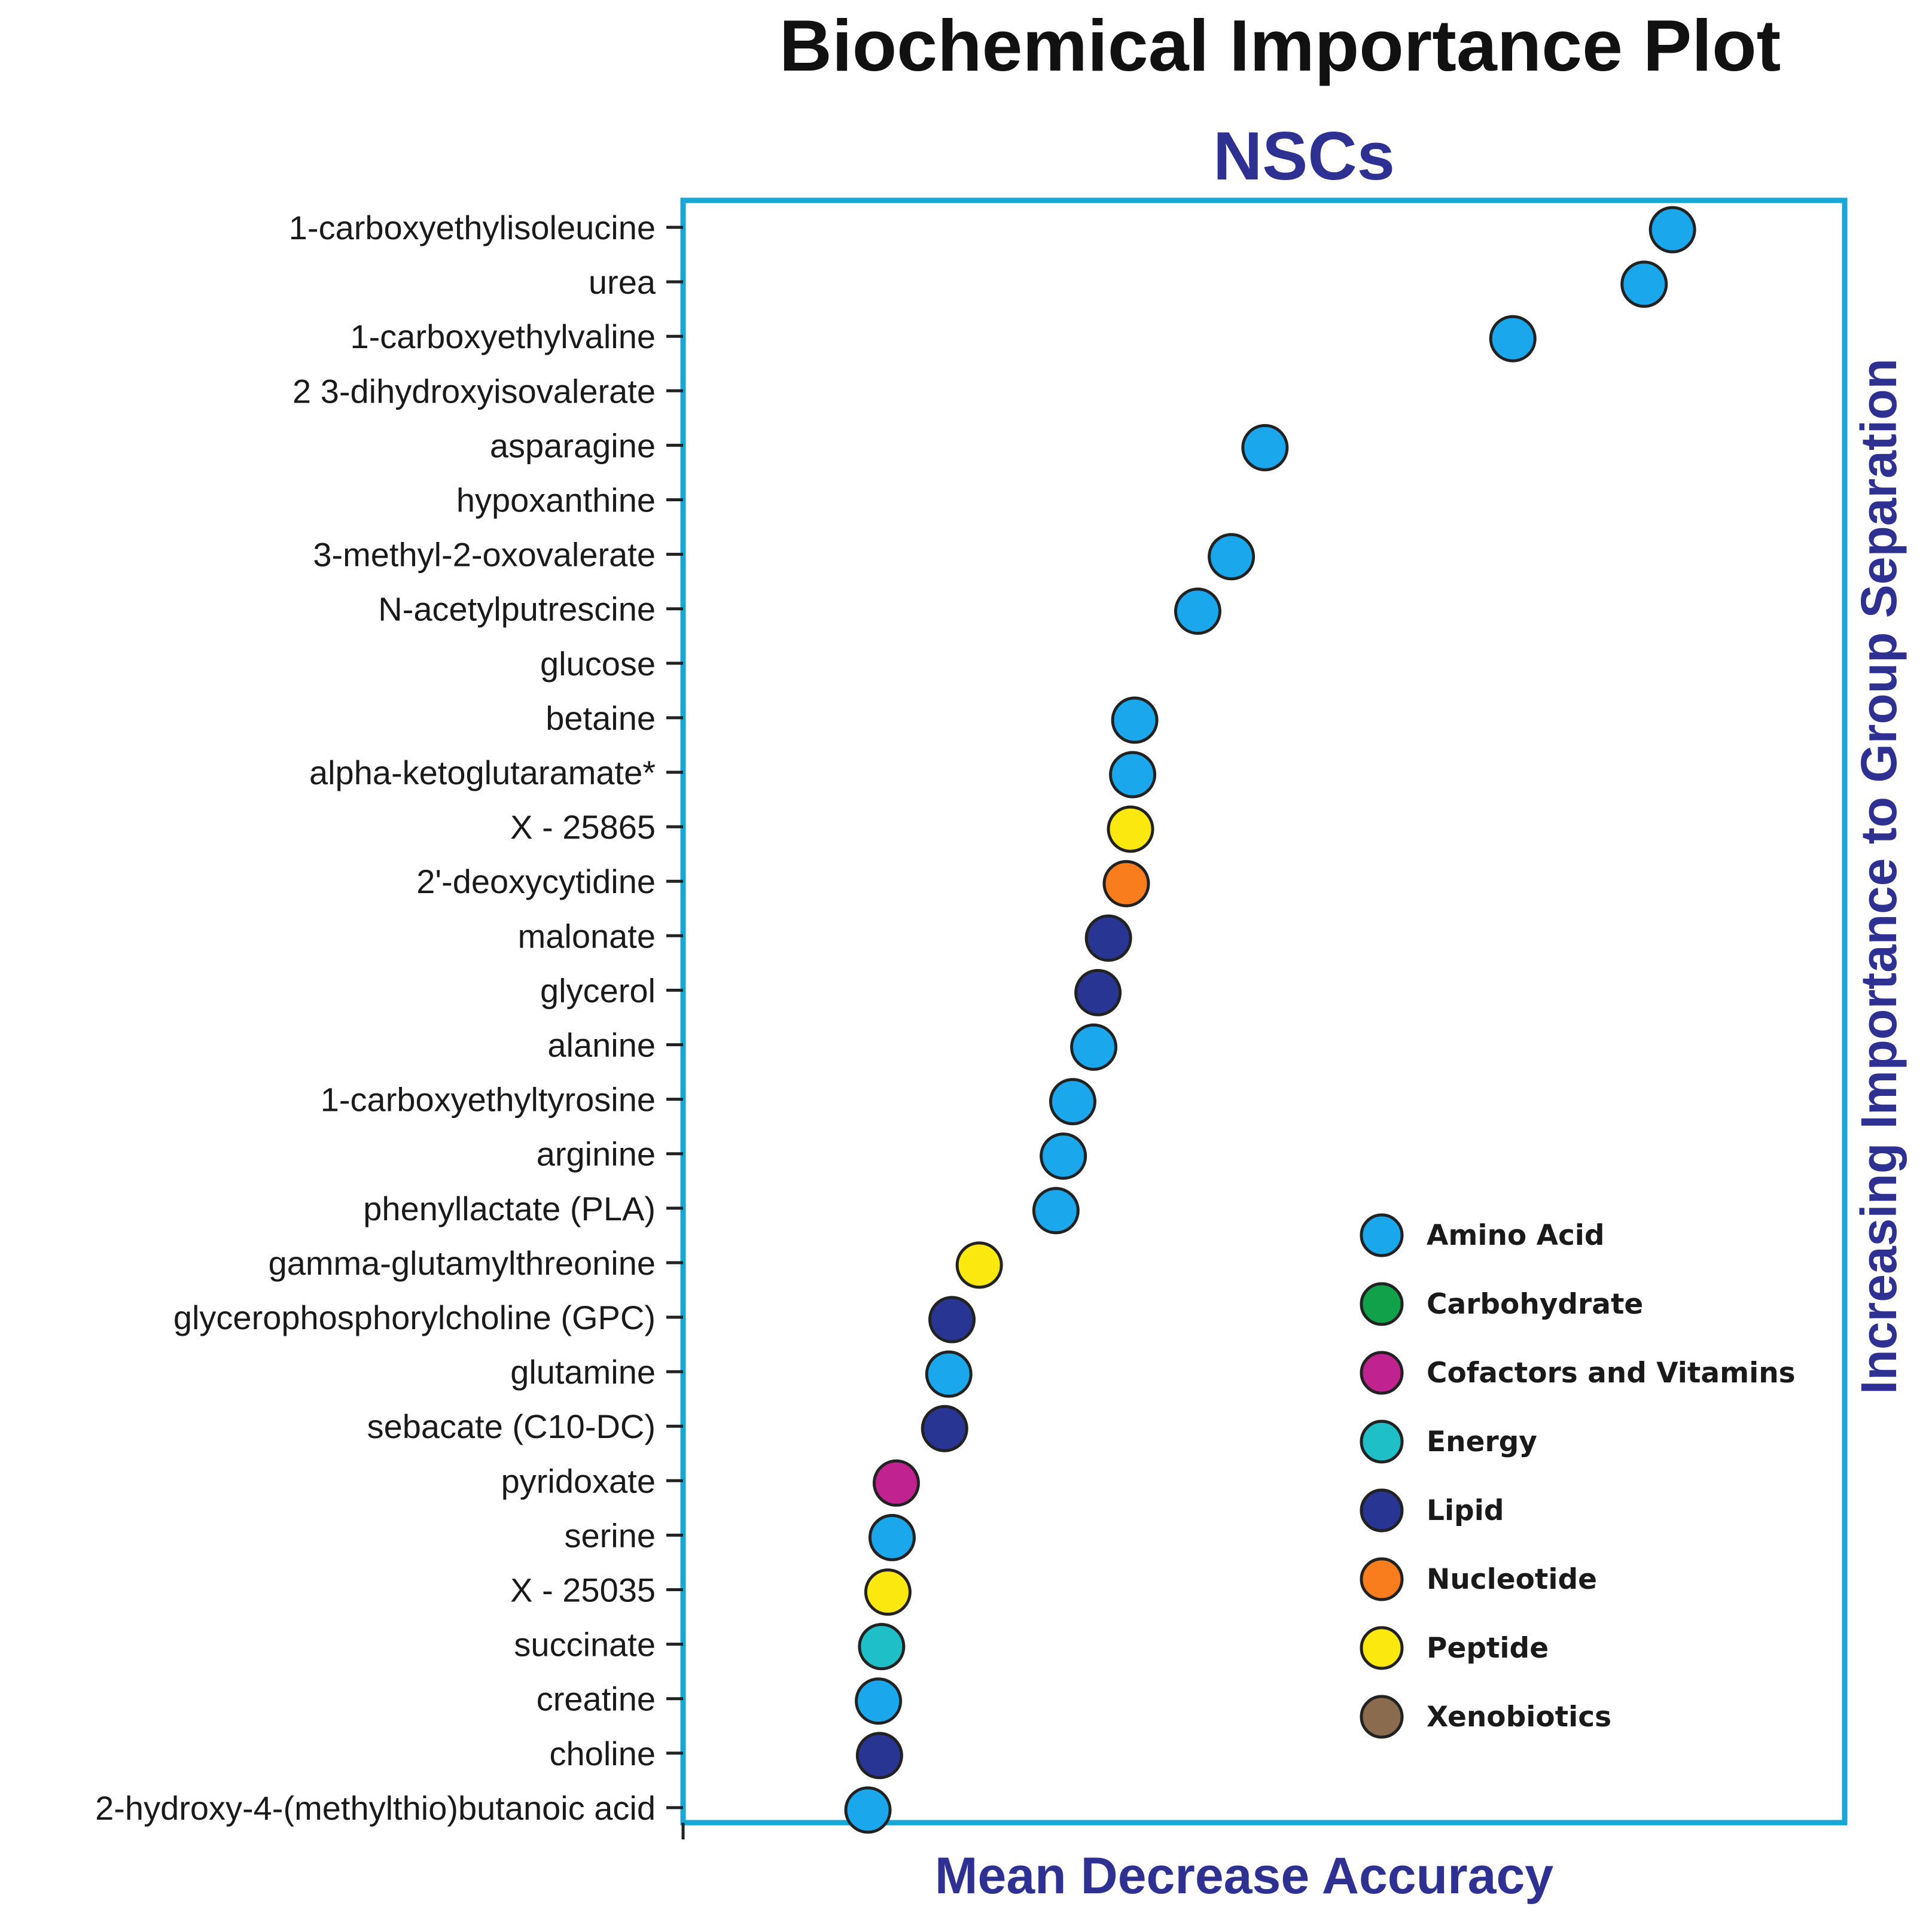  What do you see at coordinates (585, 1645) in the screenshot?
I see `y-tick-label: succinate` at bounding box center [585, 1645].